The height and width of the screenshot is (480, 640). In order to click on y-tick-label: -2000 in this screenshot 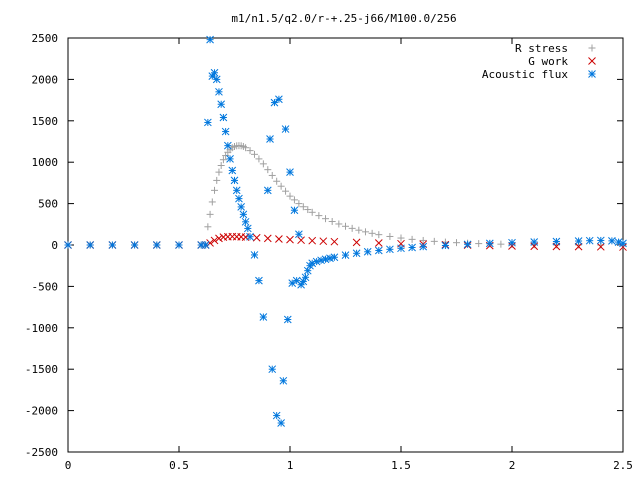, I will do `click(41, 411)`.